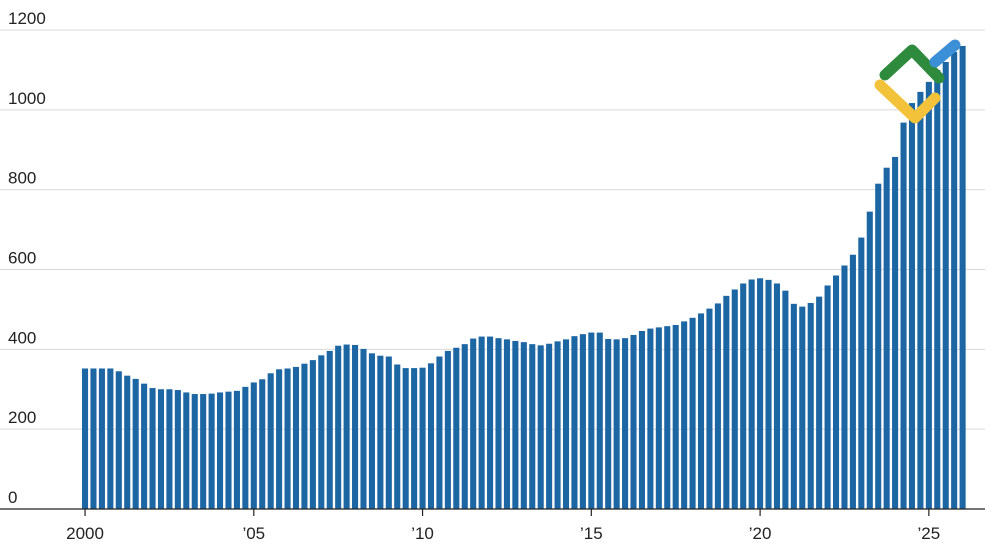  Describe the element at coordinates (27, 98) in the screenshot. I see `y-tick-label: 1000` at that location.